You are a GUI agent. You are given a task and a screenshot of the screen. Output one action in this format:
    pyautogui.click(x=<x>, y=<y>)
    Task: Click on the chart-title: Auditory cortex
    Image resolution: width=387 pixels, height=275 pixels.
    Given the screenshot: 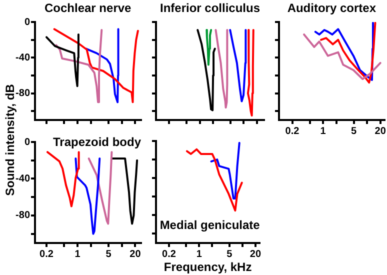 What is the action you would take?
    pyautogui.click(x=331, y=8)
    